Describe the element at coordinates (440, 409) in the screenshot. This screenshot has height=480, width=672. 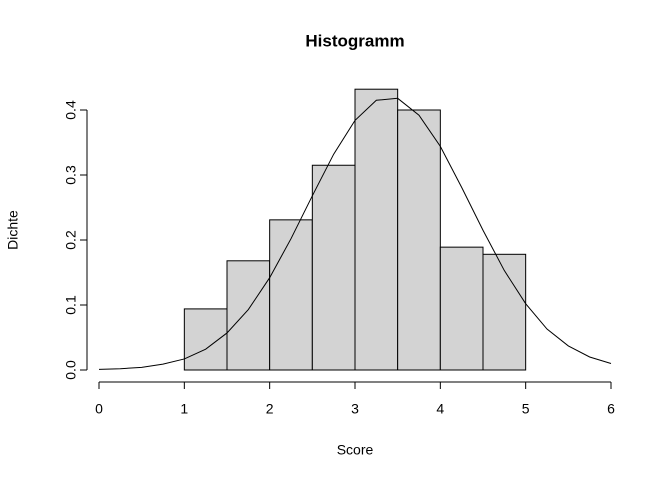
I see `x-tick-label: 4` at that location.